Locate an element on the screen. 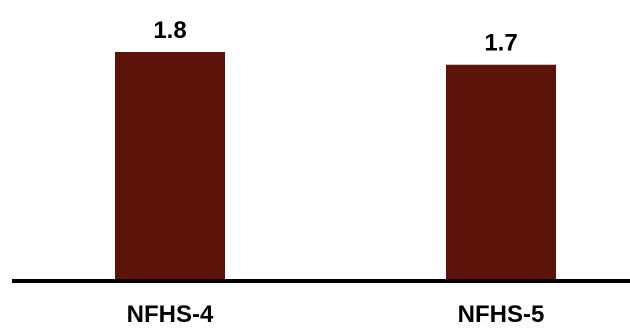 This screenshot has height=332, width=630. category-labels-group: NFHS-4 NFHS-5 is located at coordinates (336, 314).